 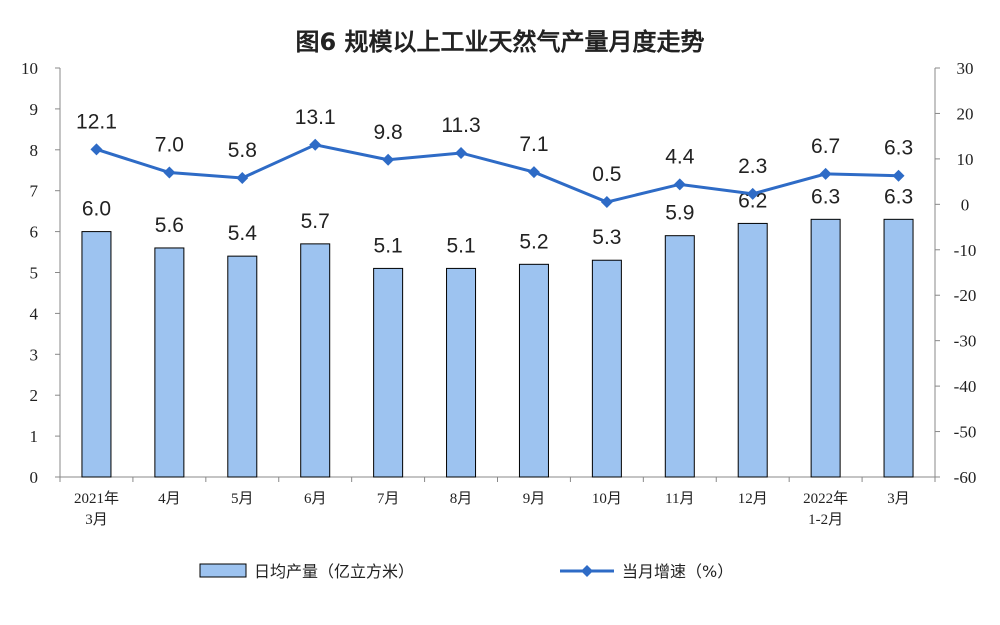 What do you see at coordinates (34, 395) in the screenshot?
I see `left-tick-label: 2` at bounding box center [34, 395].